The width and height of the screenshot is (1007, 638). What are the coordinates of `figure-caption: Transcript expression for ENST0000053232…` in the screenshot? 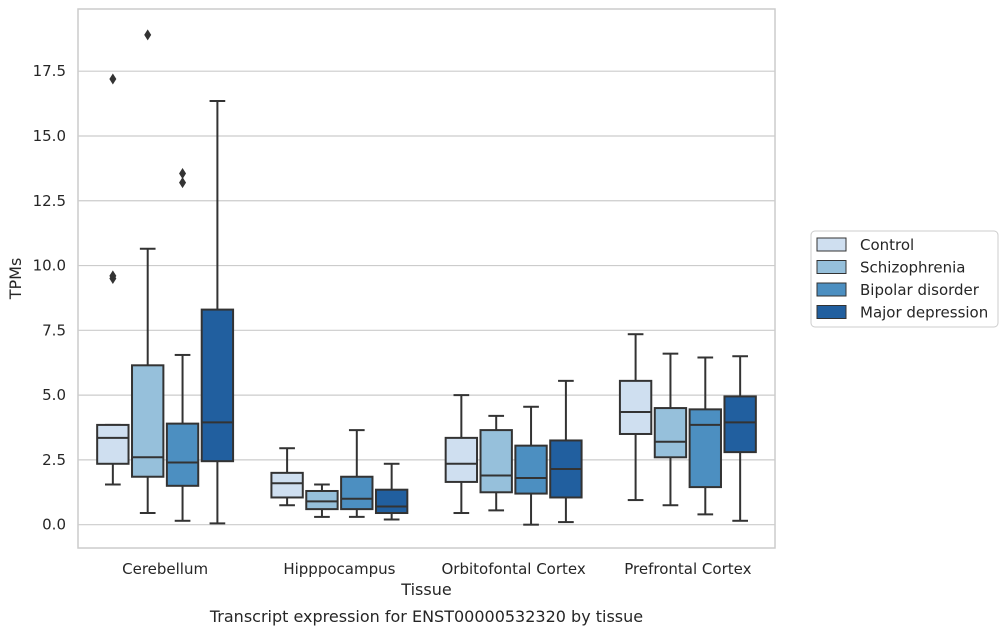 It's located at (426, 616).